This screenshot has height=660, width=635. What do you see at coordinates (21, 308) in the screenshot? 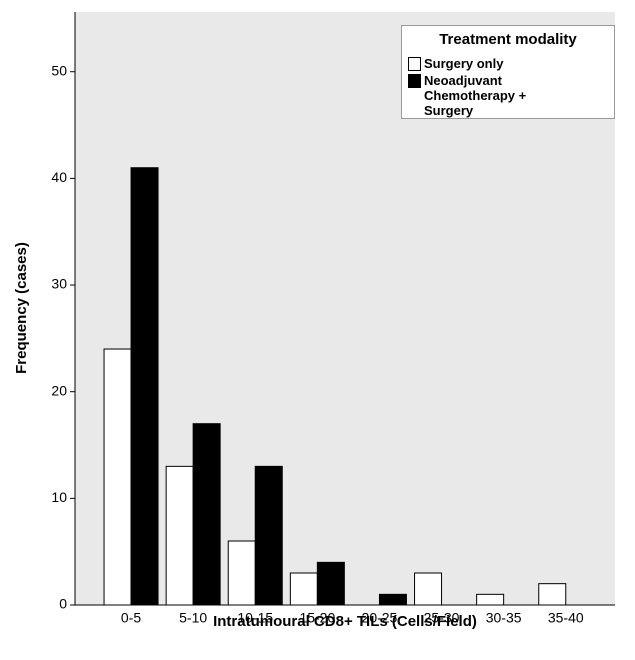
I see `y-axis-title: Frequency (cases)` at bounding box center [21, 308].